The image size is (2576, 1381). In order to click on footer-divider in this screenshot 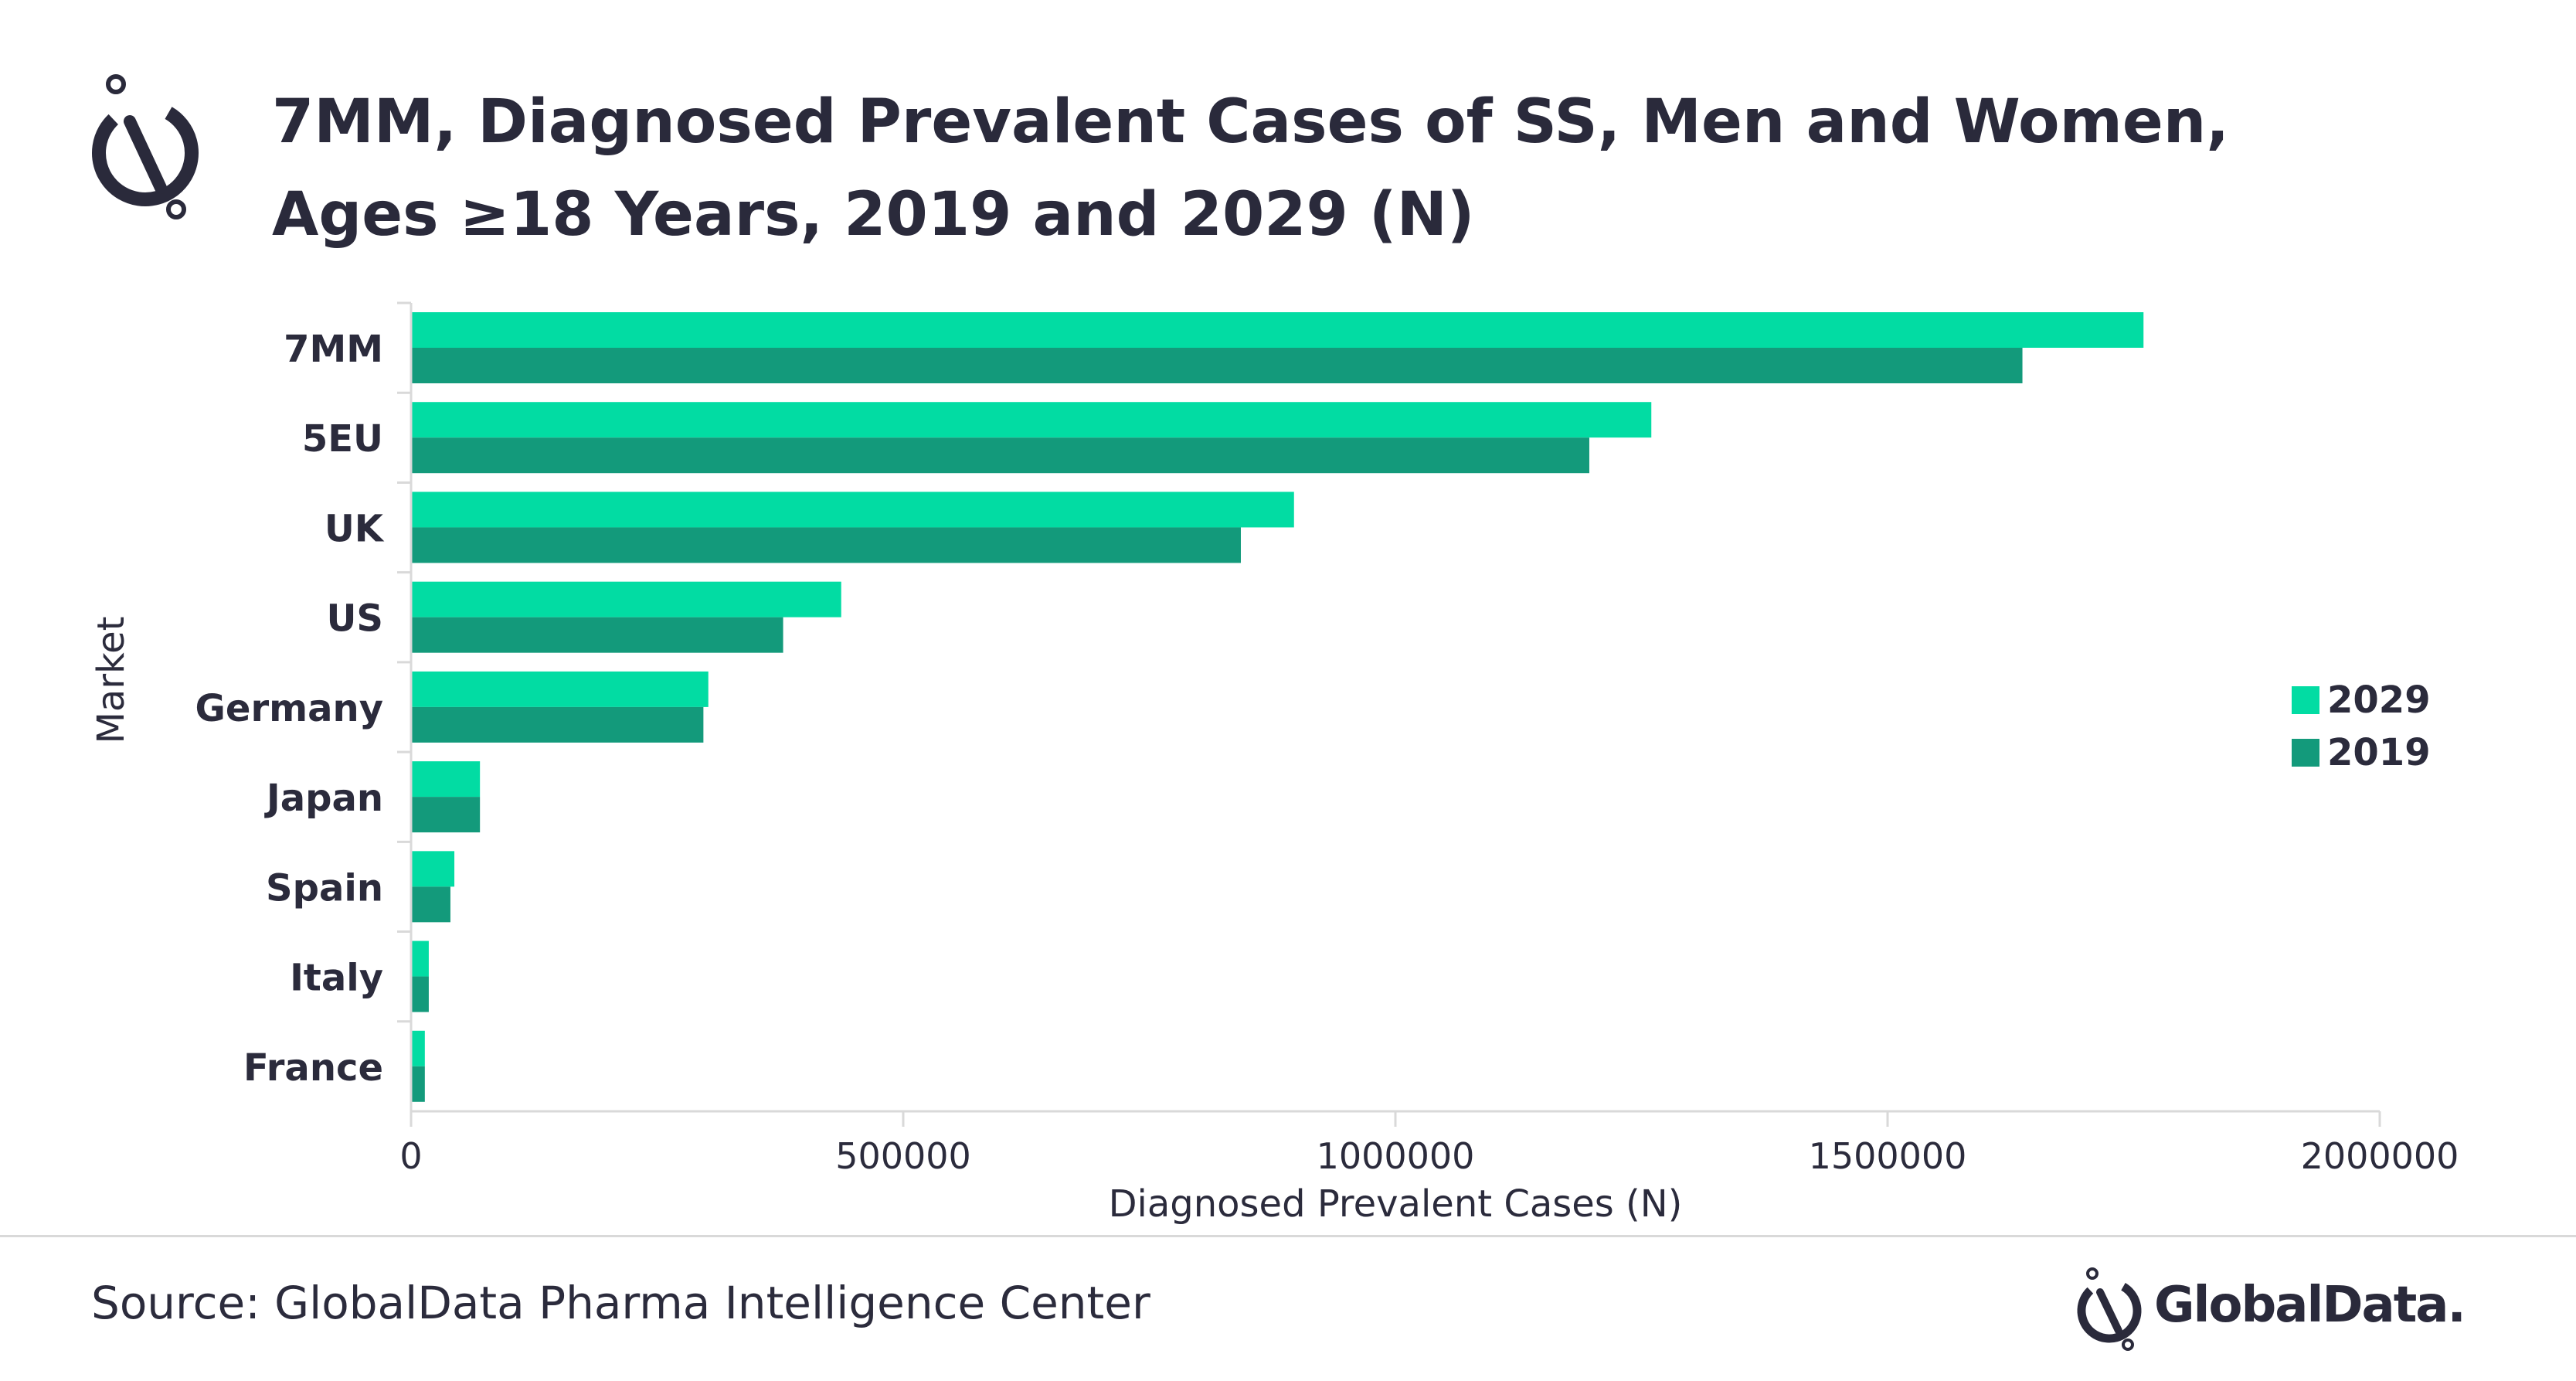, I will do `click(1288, 1236)`.